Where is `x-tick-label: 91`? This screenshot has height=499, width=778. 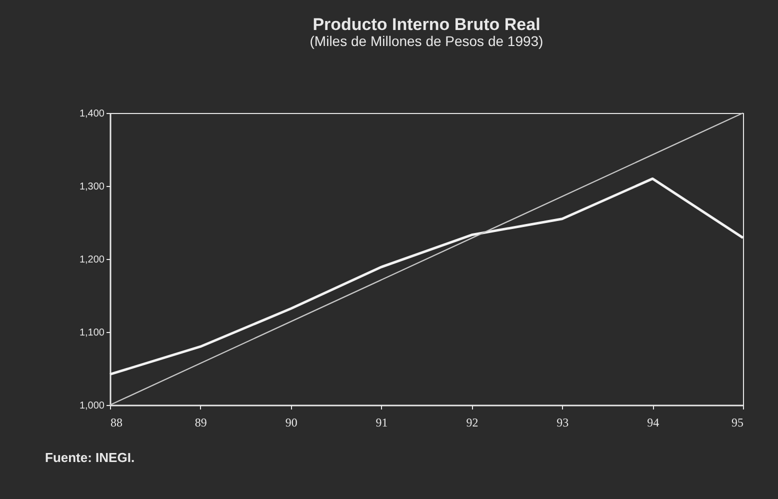
x-tick-label: 91 is located at coordinates (382, 423).